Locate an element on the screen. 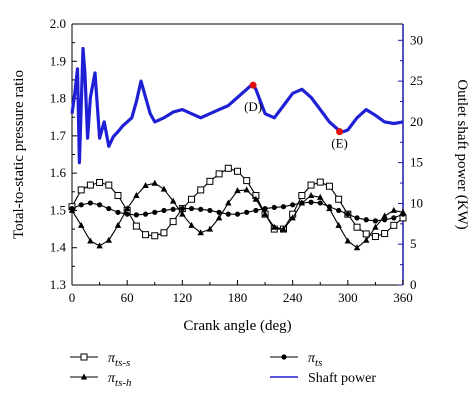  y-right-tick-label: 30 is located at coordinates (416, 39).